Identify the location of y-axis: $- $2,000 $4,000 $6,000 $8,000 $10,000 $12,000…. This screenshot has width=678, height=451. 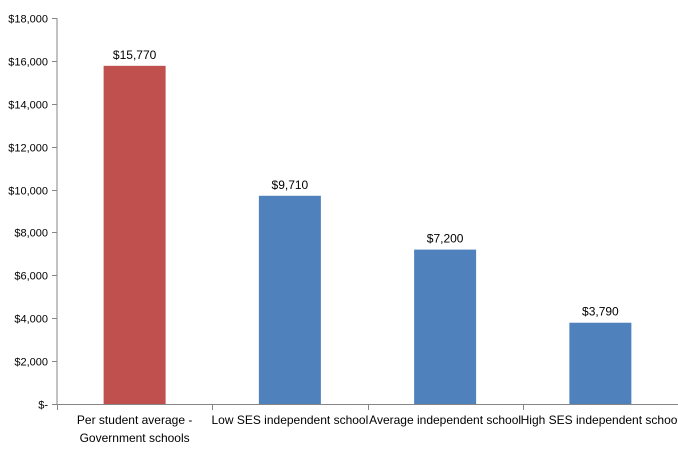
(33, 213).